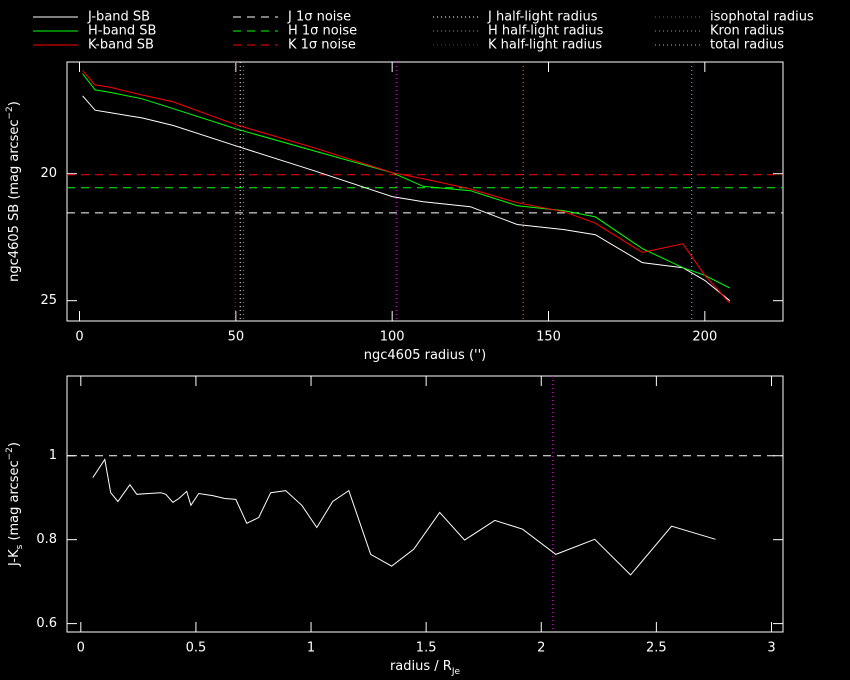  What do you see at coordinates (762, 17) in the screenshot?
I see `legend-label: isophotal radius` at bounding box center [762, 17].